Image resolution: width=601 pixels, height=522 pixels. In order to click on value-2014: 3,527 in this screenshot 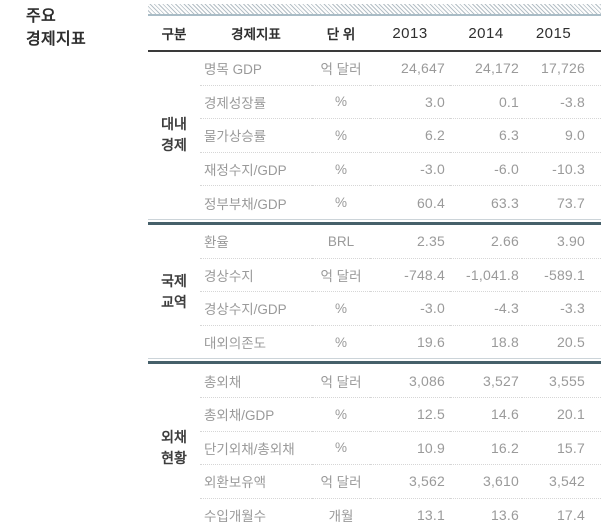, I will do `click(486, 380)`.